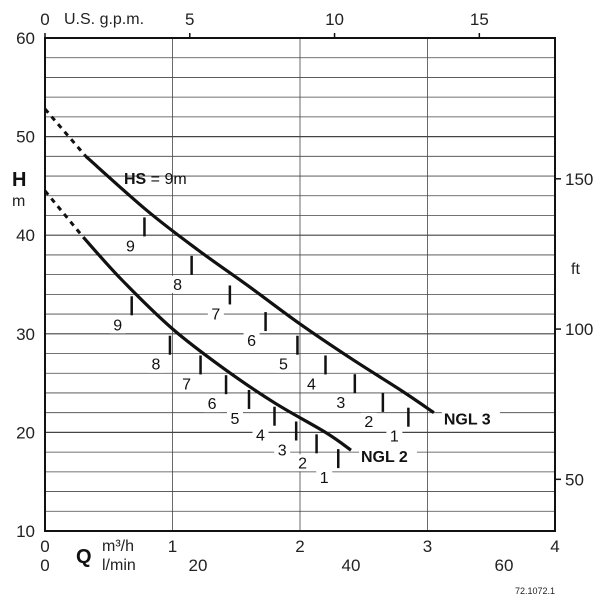 This screenshot has height=601, width=595. What do you see at coordinates (334, 19) in the screenshot?
I see `top-tick-label: 10` at bounding box center [334, 19].